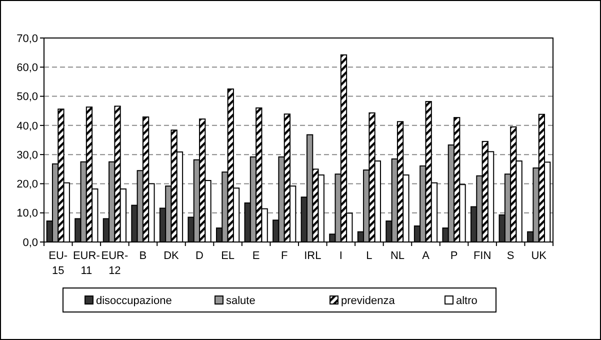 This screenshot has height=340, width=601. What do you see at coordinates (27, 155) in the screenshot?
I see `y-tick-label: 30,0` at bounding box center [27, 155].